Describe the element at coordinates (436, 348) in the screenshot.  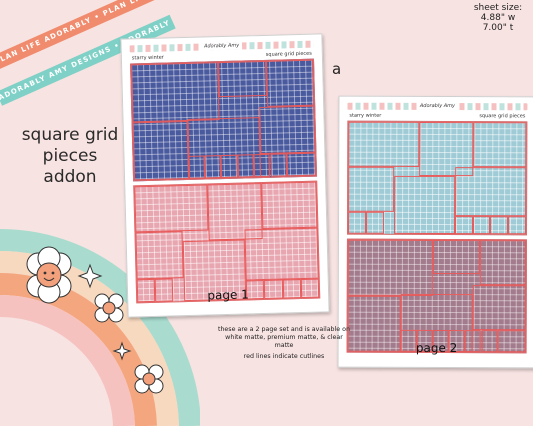
I see `page-2-label: page 2` at that location.